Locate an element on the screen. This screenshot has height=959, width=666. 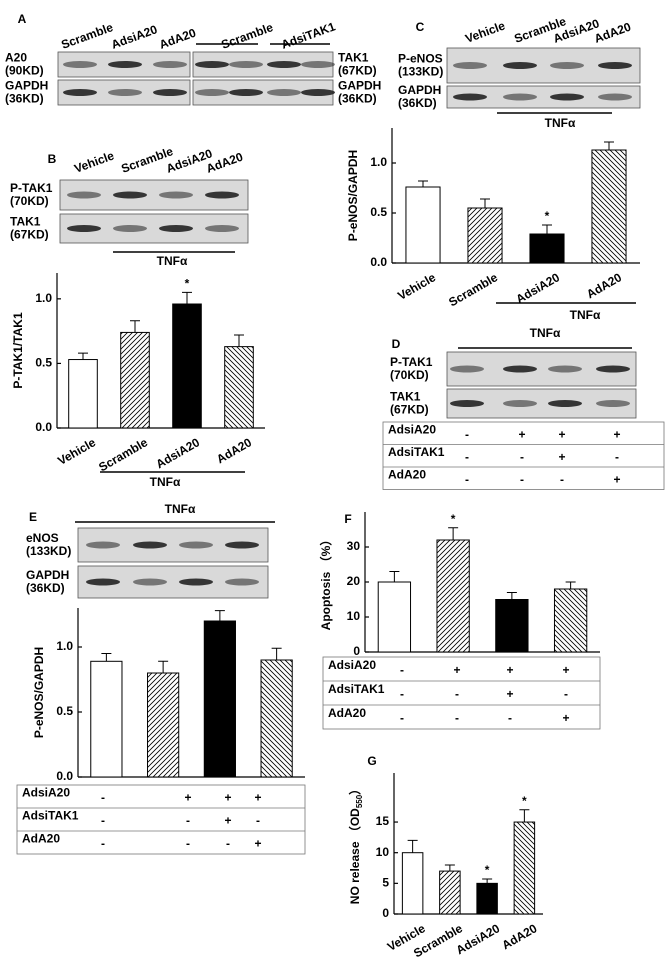
y-axis-label: NO release （OD550） is located at coordinates (355, 843).